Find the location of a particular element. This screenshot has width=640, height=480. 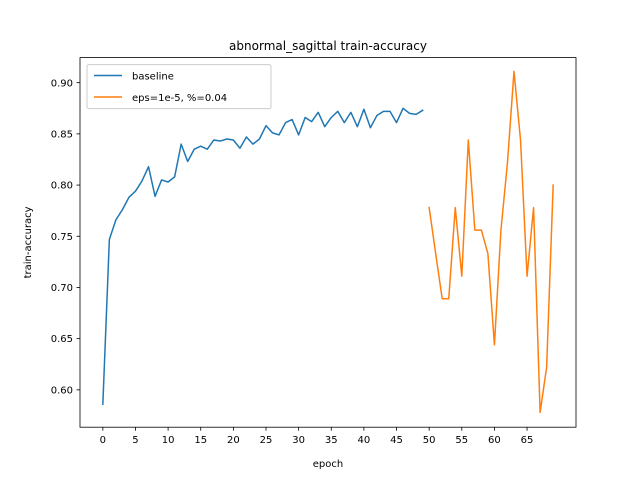

y-axis-title: train-accuracy is located at coordinates (28, 242).